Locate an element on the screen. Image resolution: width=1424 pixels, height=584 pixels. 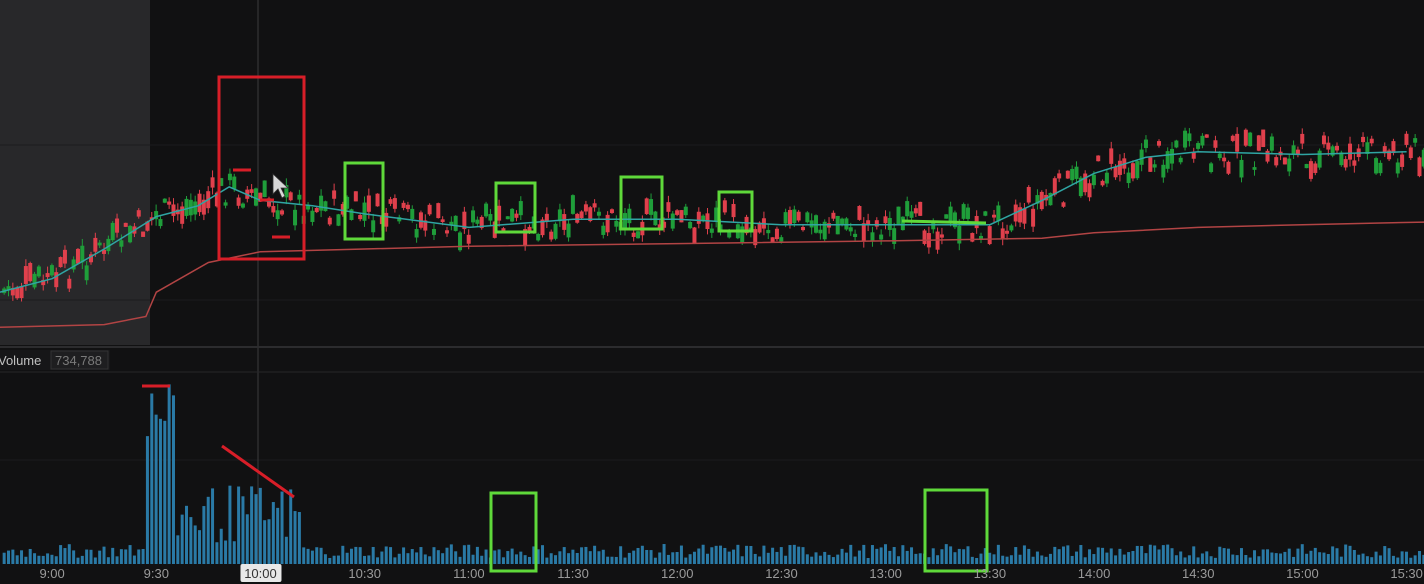
x-tick-label: 12:00 is located at coordinates (677, 573).